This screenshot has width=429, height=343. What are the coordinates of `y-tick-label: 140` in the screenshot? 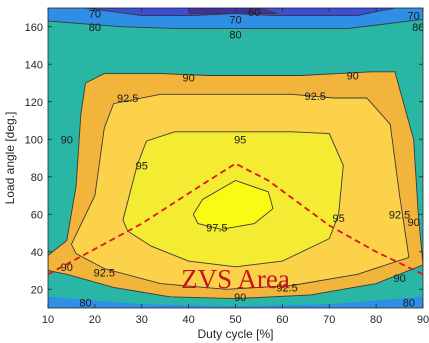 It's located at (34, 65).